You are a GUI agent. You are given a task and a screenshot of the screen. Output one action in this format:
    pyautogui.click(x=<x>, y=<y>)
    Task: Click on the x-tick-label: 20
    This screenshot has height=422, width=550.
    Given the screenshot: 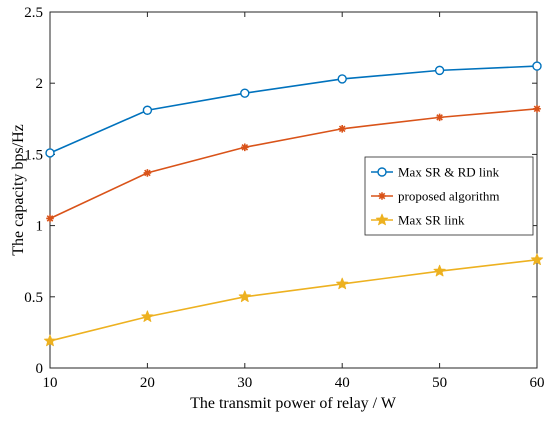 What is the action you would take?
    pyautogui.click(x=147, y=383)
    